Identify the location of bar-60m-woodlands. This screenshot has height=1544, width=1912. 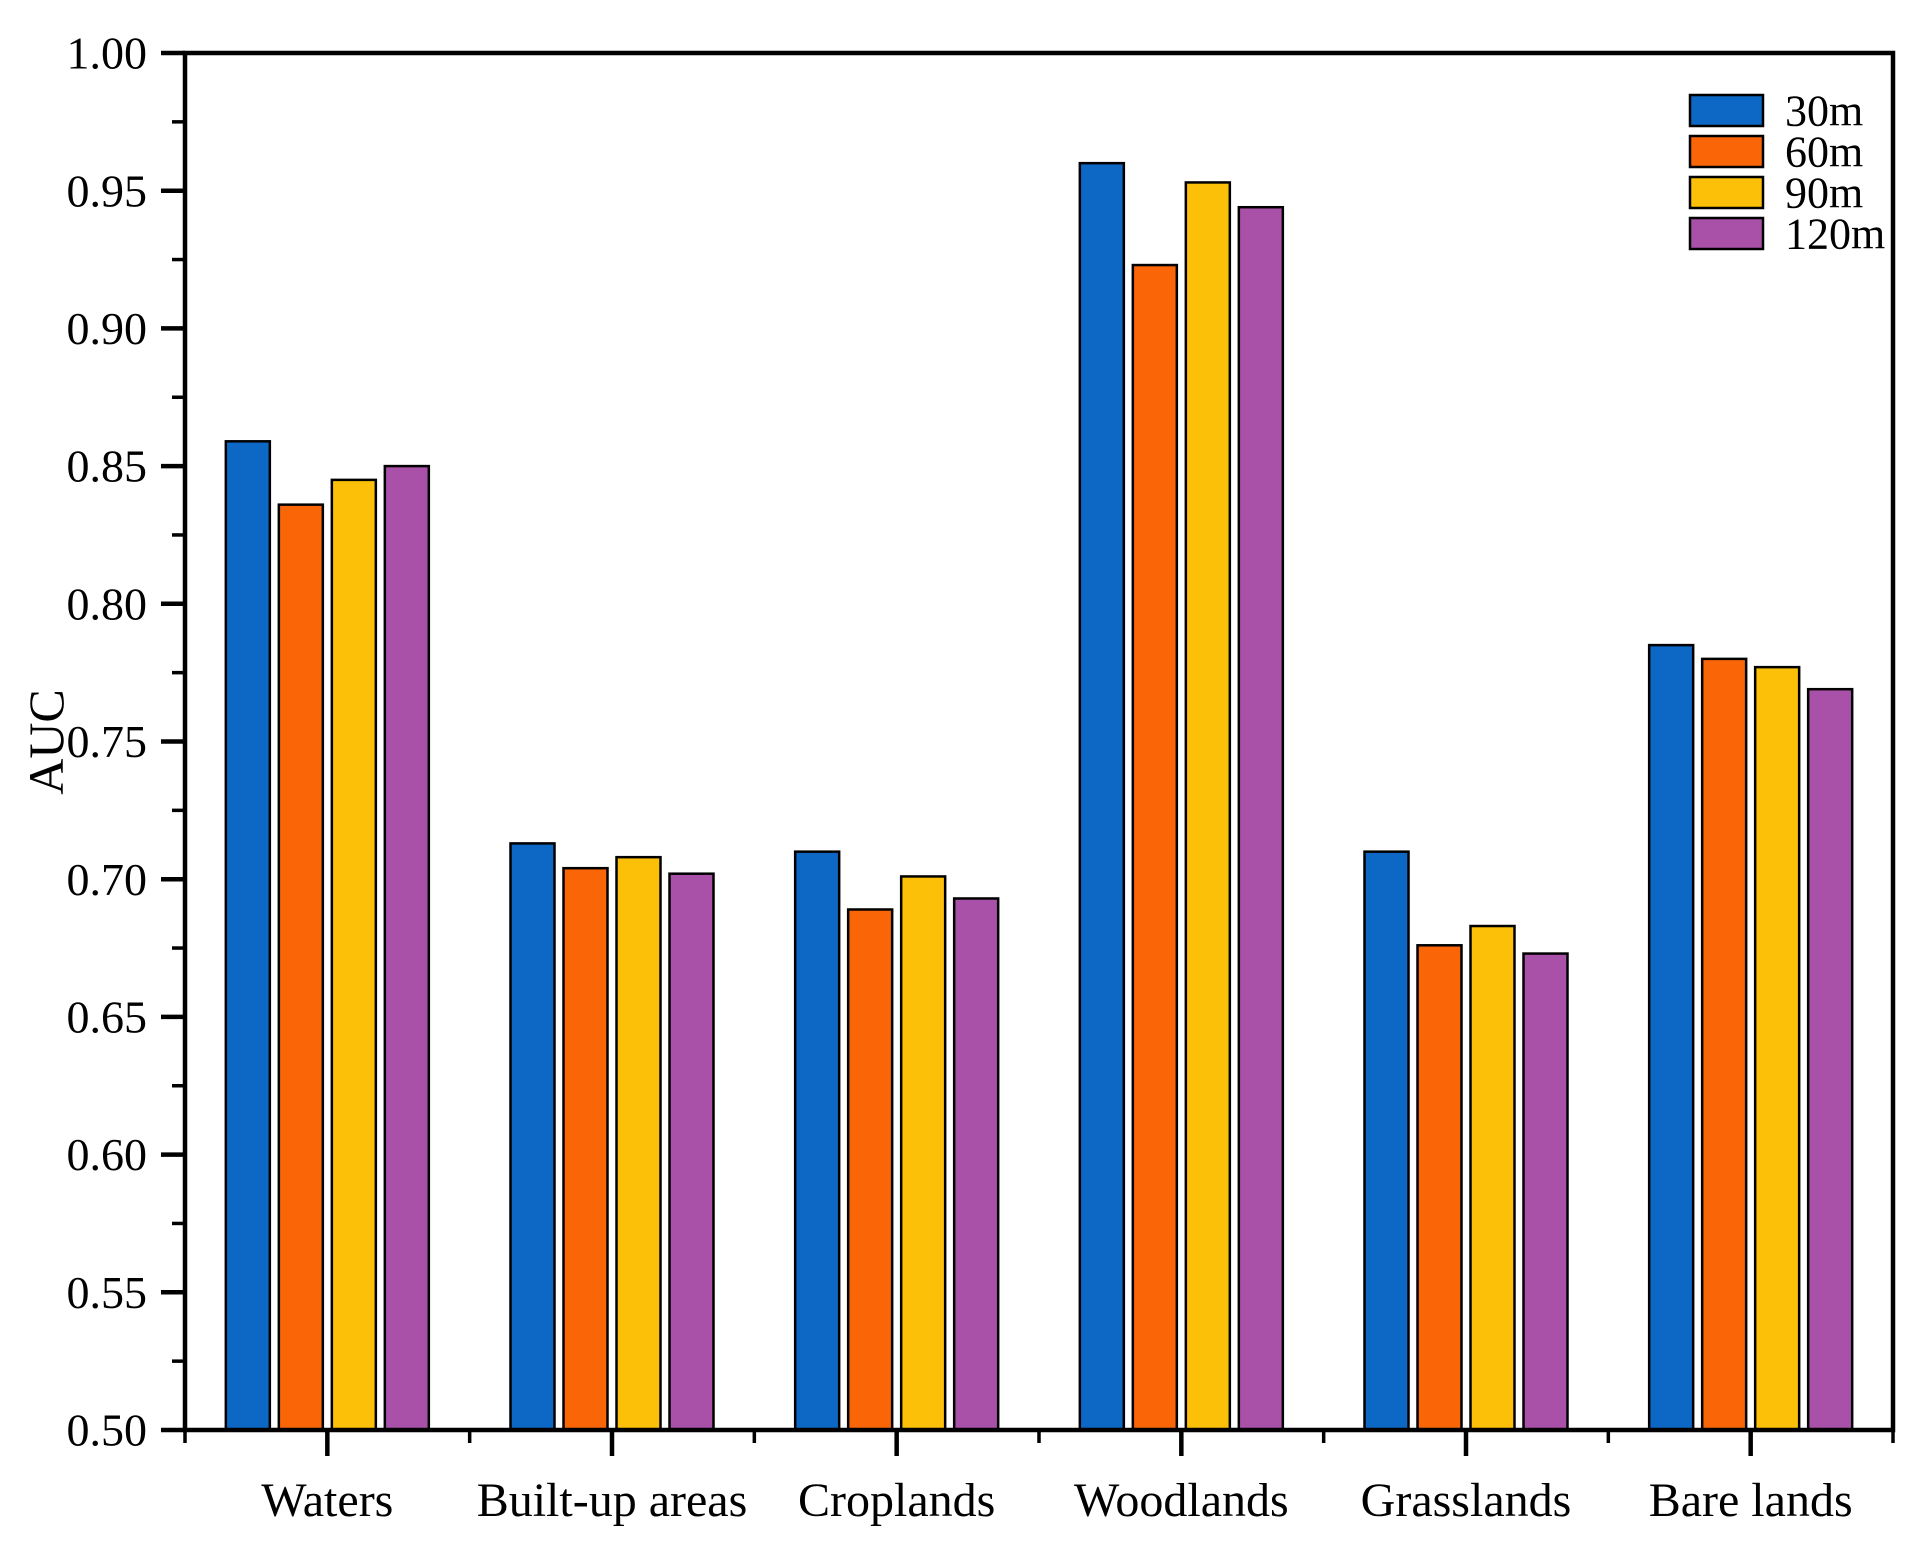
(1155, 847).